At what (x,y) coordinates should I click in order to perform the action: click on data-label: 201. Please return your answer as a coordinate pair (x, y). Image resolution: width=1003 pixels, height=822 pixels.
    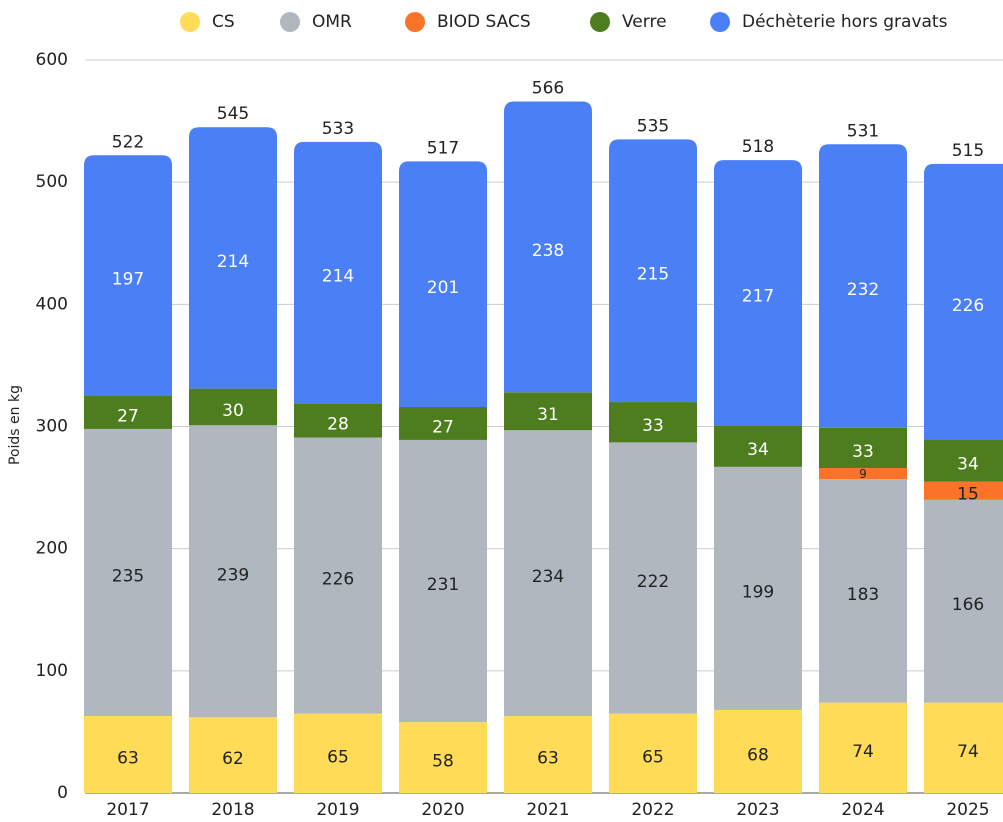
    Looking at the image, I should click on (443, 288).